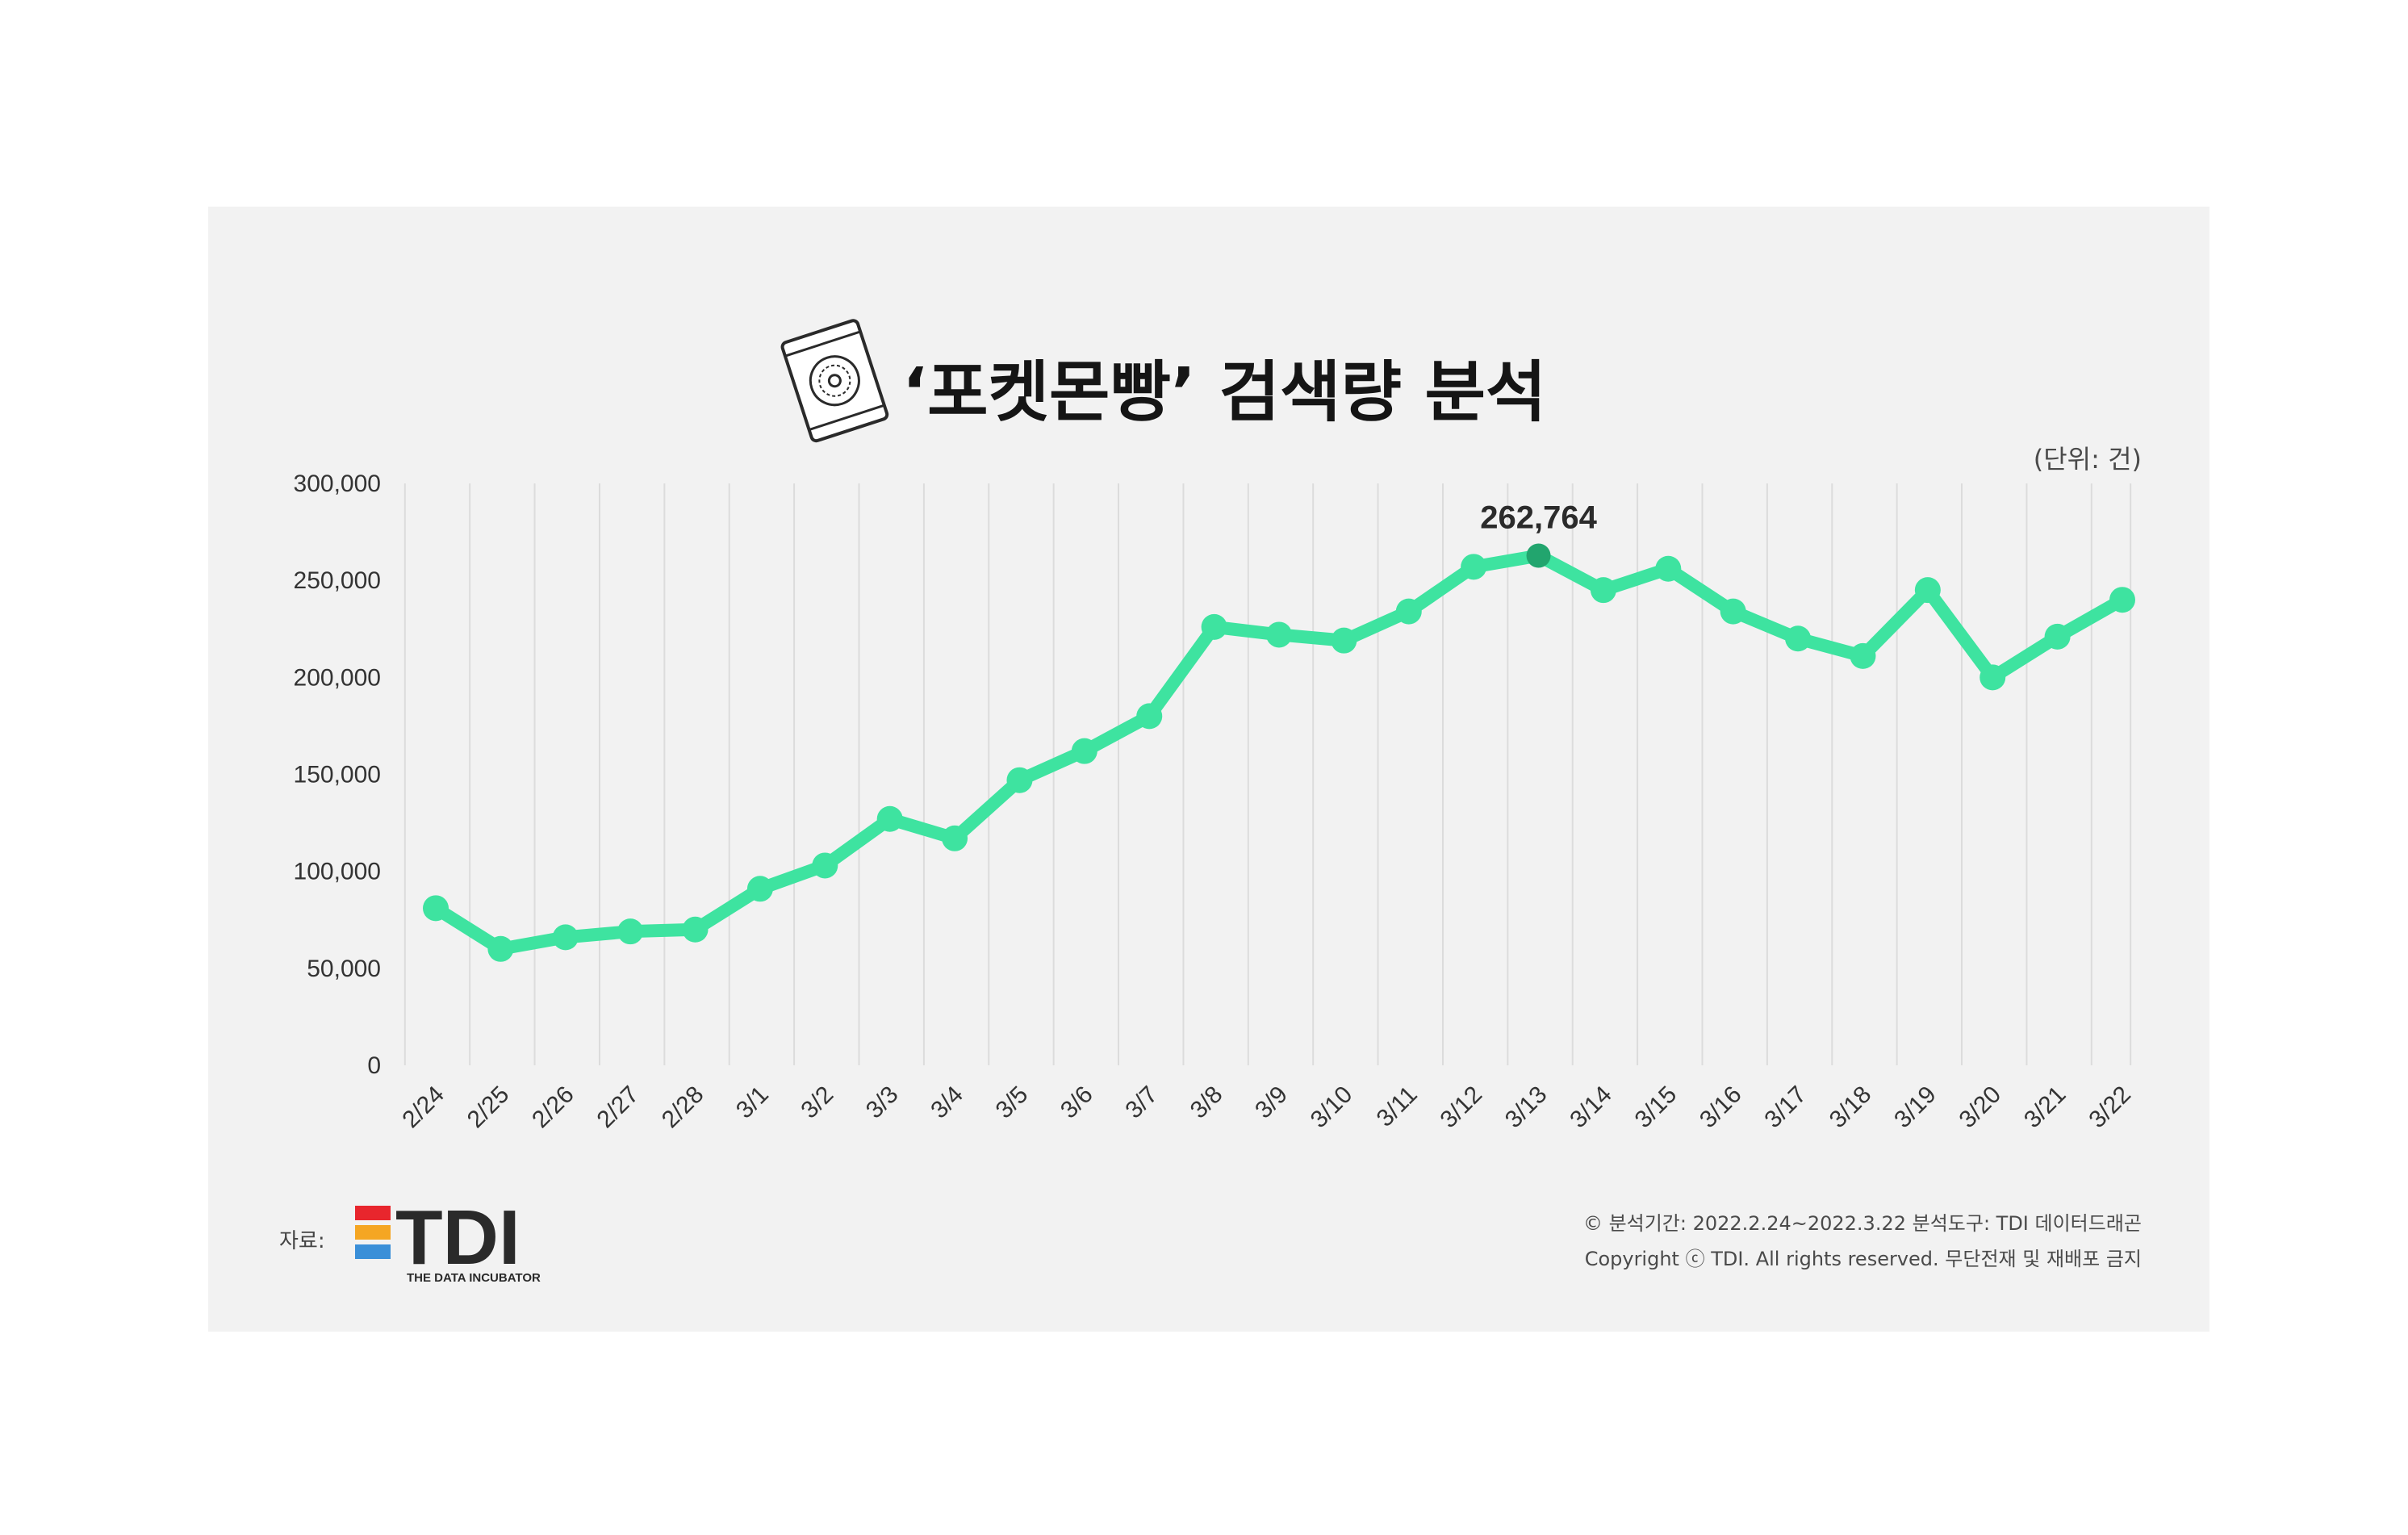 This screenshot has height=1535, width=2408. Describe the element at coordinates (337, 872) in the screenshot. I see `y-tick-label: 100,000` at that location.